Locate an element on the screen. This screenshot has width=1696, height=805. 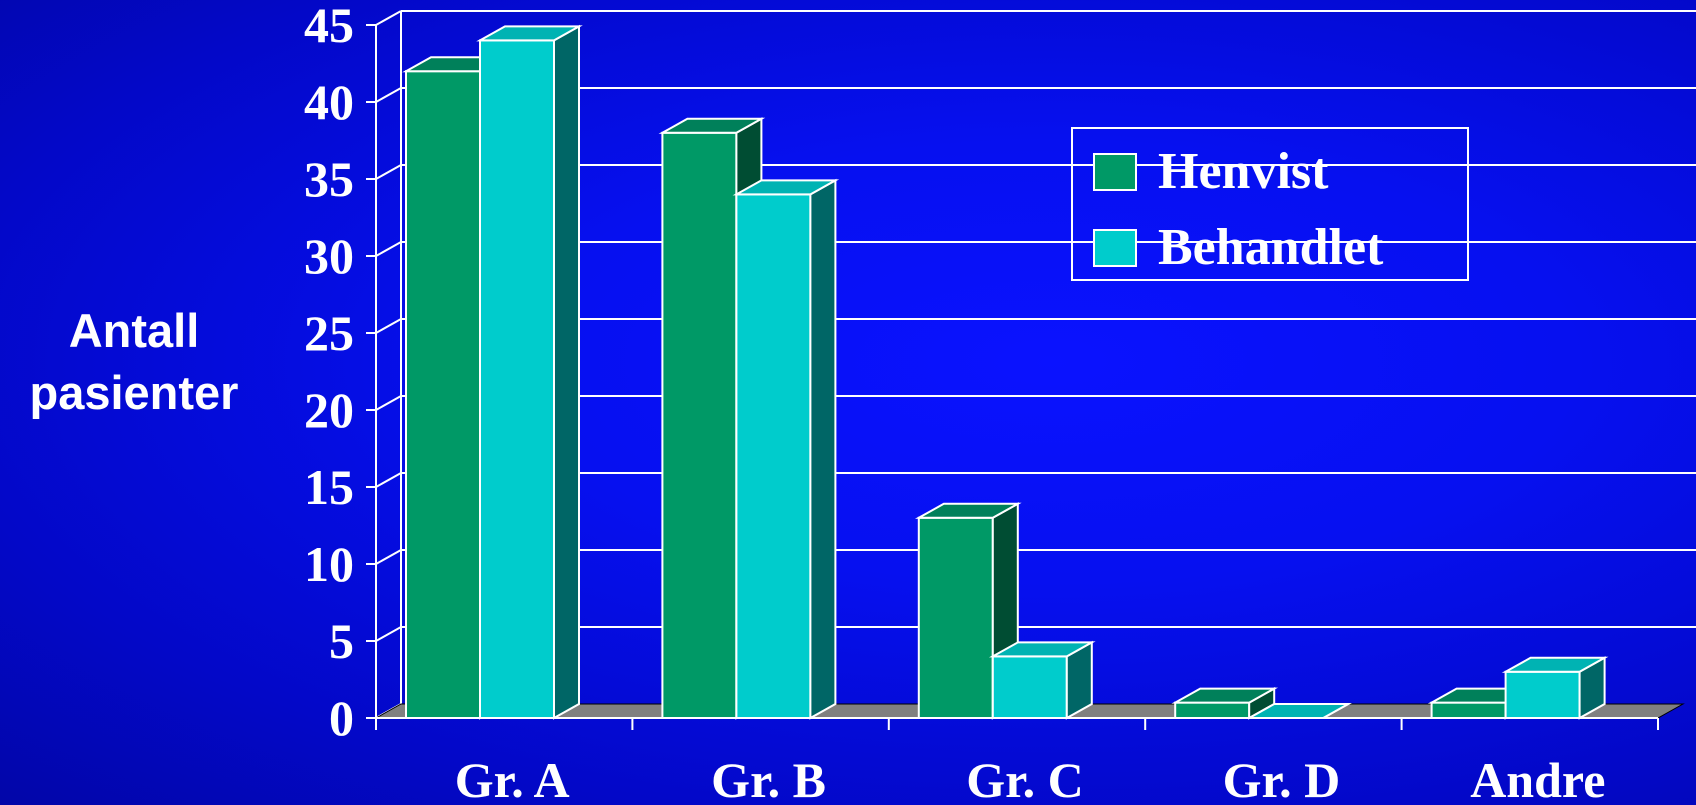
y-axis-label: Antall pasienter is located at coordinates (134, 362).